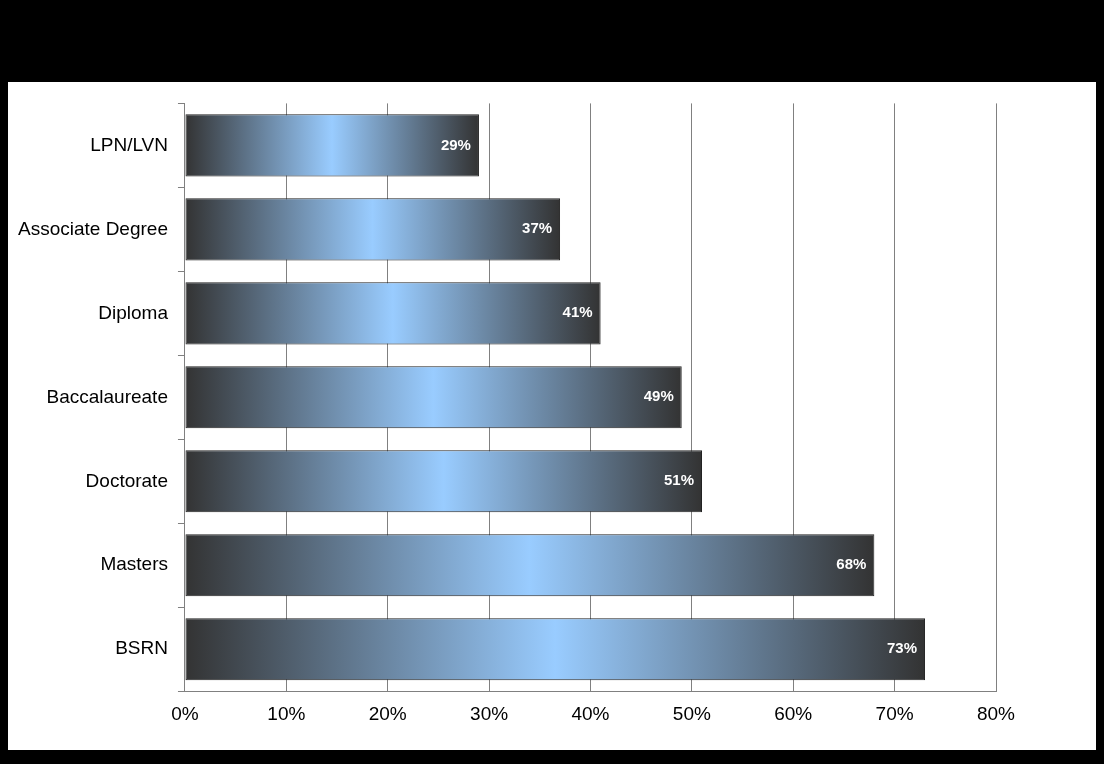  I want to click on data-label: 51%, so click(678, 480).